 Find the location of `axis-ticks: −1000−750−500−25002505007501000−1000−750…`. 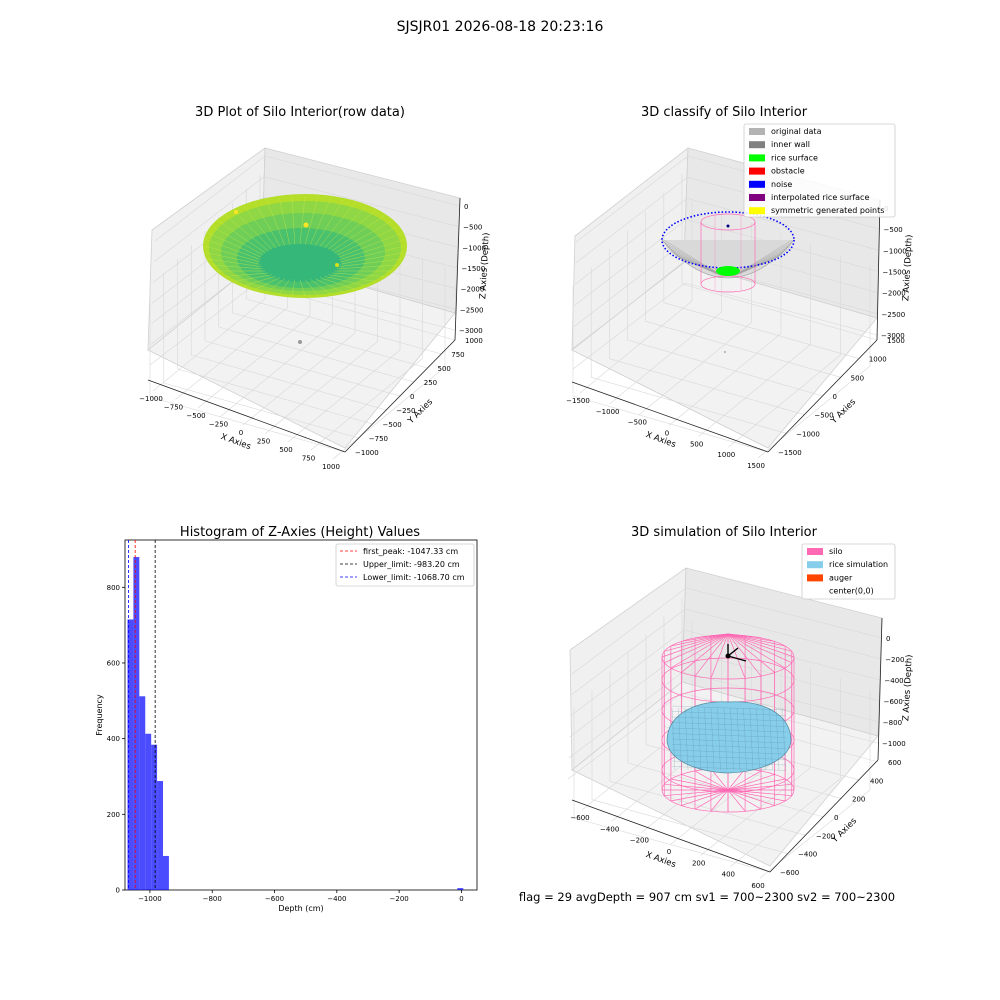

axis-ticks: −1000−750−500−25002505007501000−1000−750… is located at coordinates (312, 337).